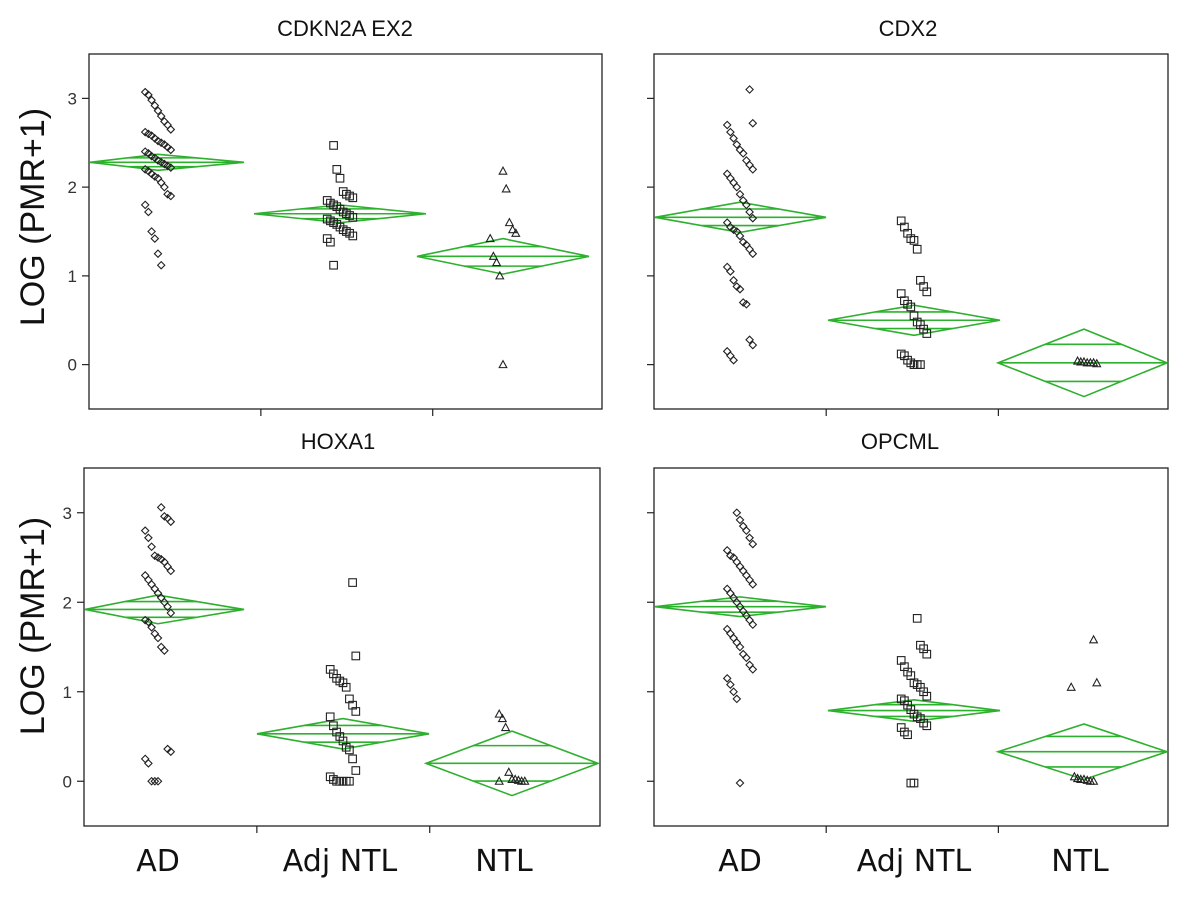  Describe the element at coordinates (740, 607) in the screenshot. I see `mean-diamond-ad` at that location.